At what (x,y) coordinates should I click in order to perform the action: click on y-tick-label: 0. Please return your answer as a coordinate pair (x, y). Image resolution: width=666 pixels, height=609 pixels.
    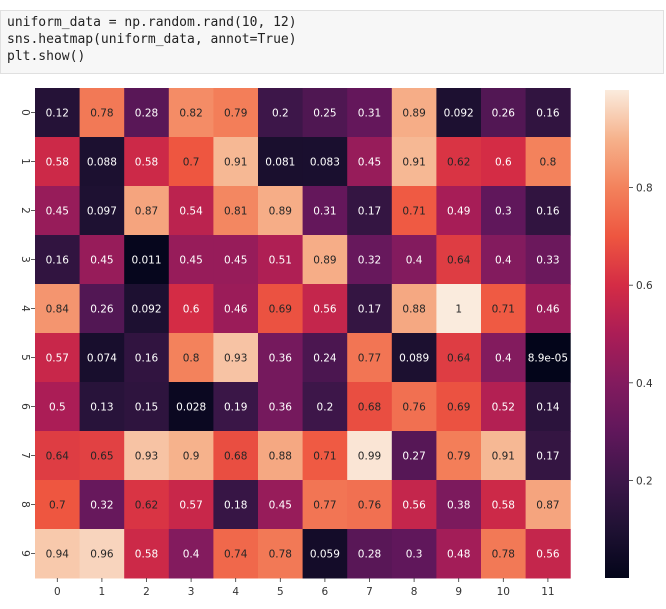
    Looking at the image, I should click on (25, 112).